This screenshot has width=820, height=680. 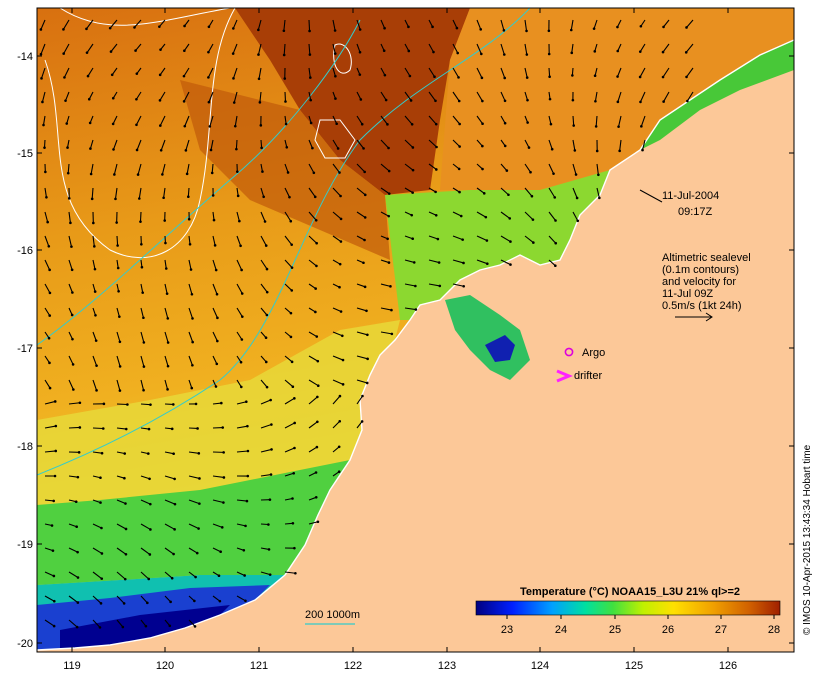 I want to click on lon-tick-label: 126, so click(x=728, y=666).